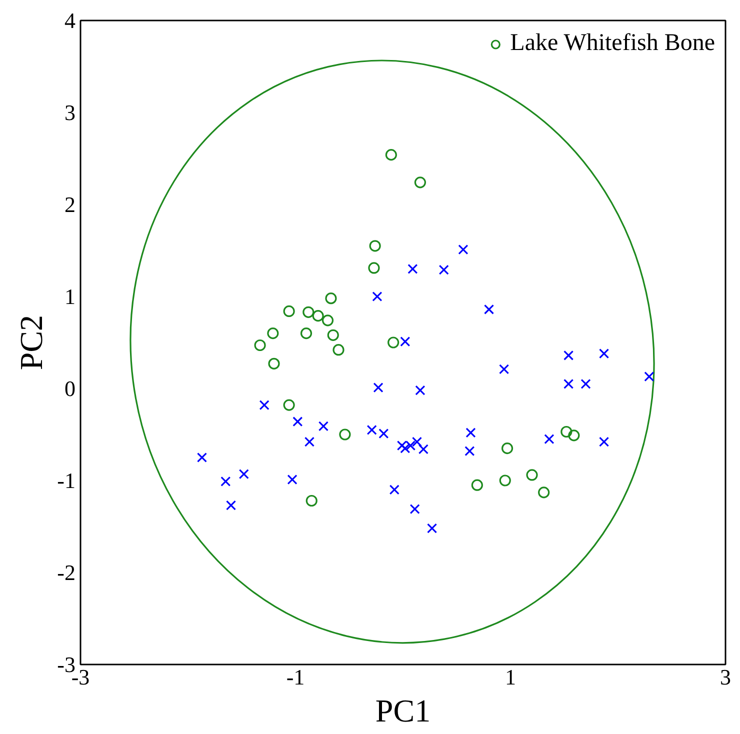  Describe the element at coordinates (70, 20) in the screenshot. I see `y-tick-label: 4` at that location.